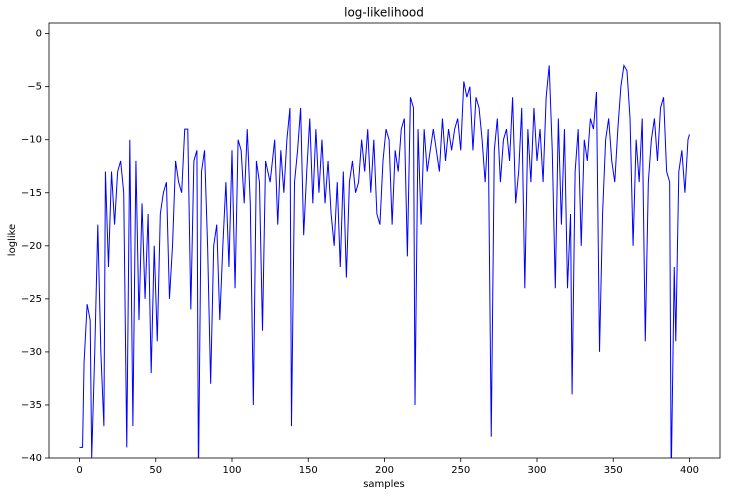 This screenshot has height=496, width=729. What do you see at coordinates (31, 193) in the screenshot?
I see `y-tick-label: −15` at bounding box center [31, 193].